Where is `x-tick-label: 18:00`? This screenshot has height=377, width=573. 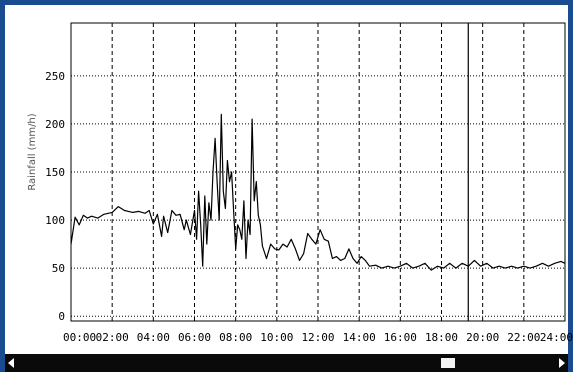 x-tick-label: 18:00 is located at coordinates (441, 337).